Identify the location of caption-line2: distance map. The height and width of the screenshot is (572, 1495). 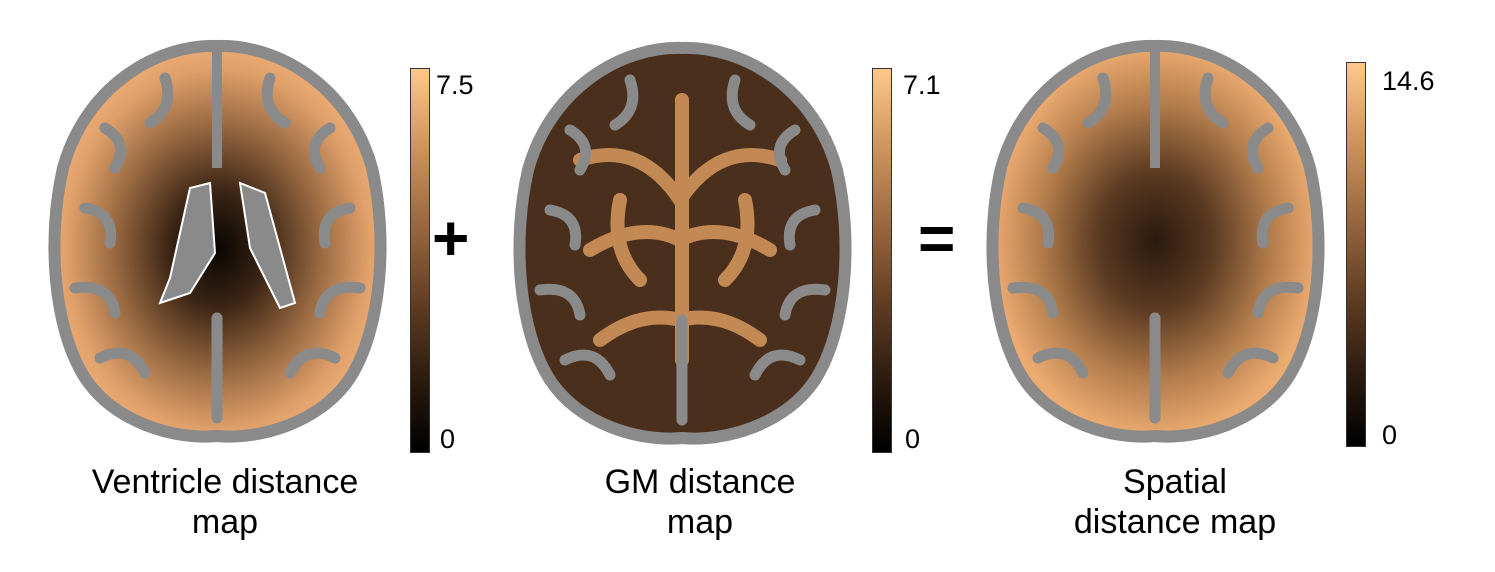
(1175, 522).